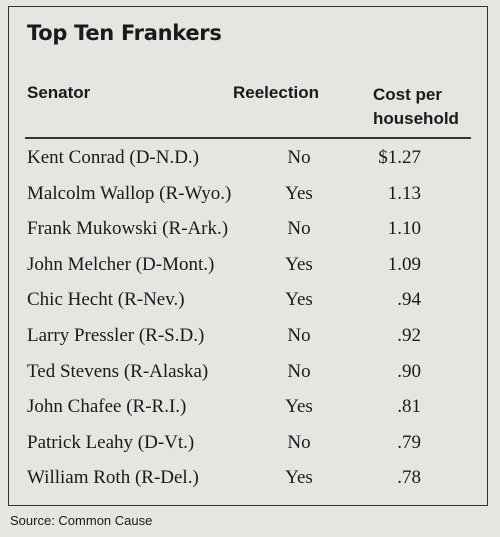  I want to click on column-header: Reelection, so click(276, 92).